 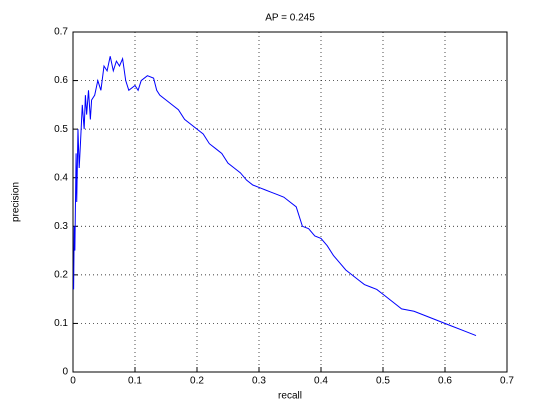 I want to click on x-axis-label: recall, so click(x=290, y=396).